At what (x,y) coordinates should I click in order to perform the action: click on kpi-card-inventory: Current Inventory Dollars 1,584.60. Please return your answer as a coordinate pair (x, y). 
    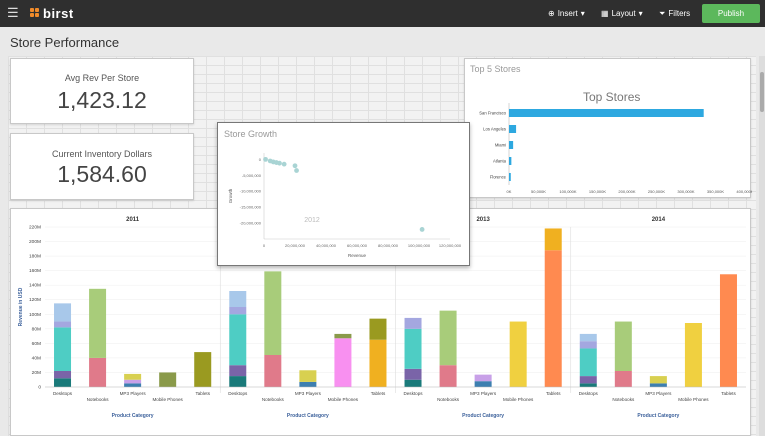
    Looking at the image, I should click on (102, 166).